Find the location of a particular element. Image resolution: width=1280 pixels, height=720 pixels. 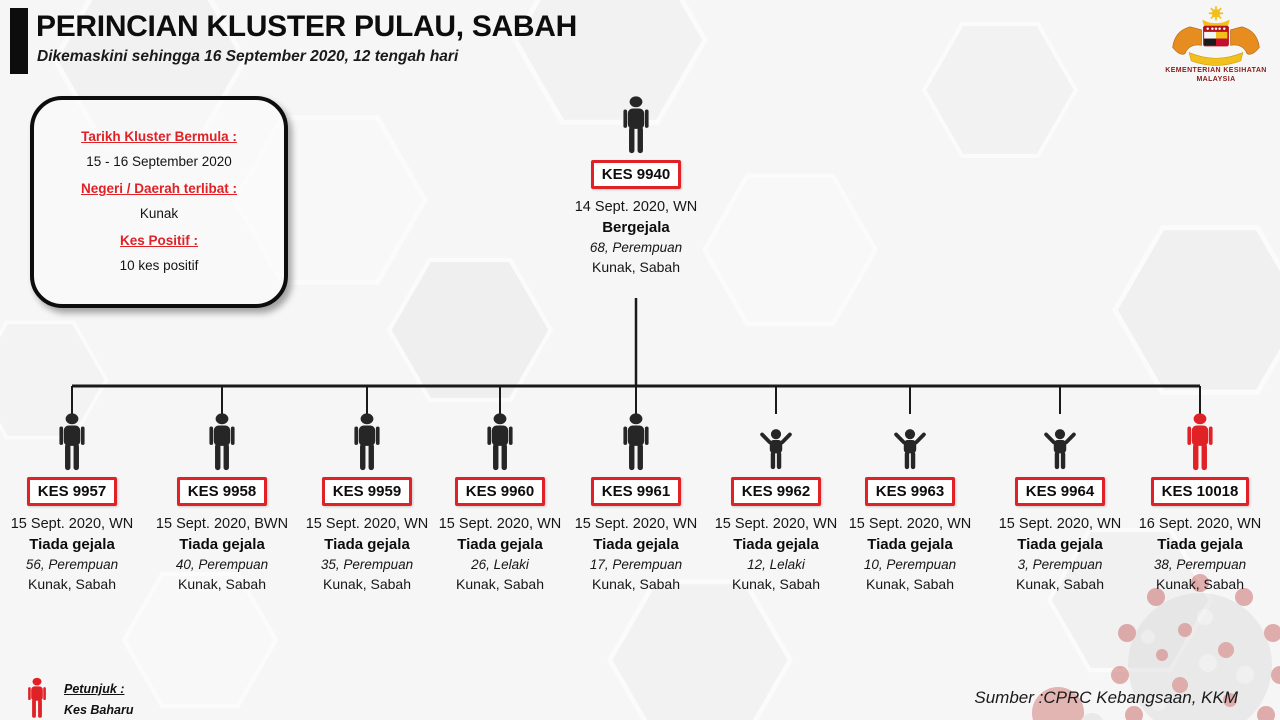

case-age-gender: 68, Perempuan is located at coordinates (636, 247).